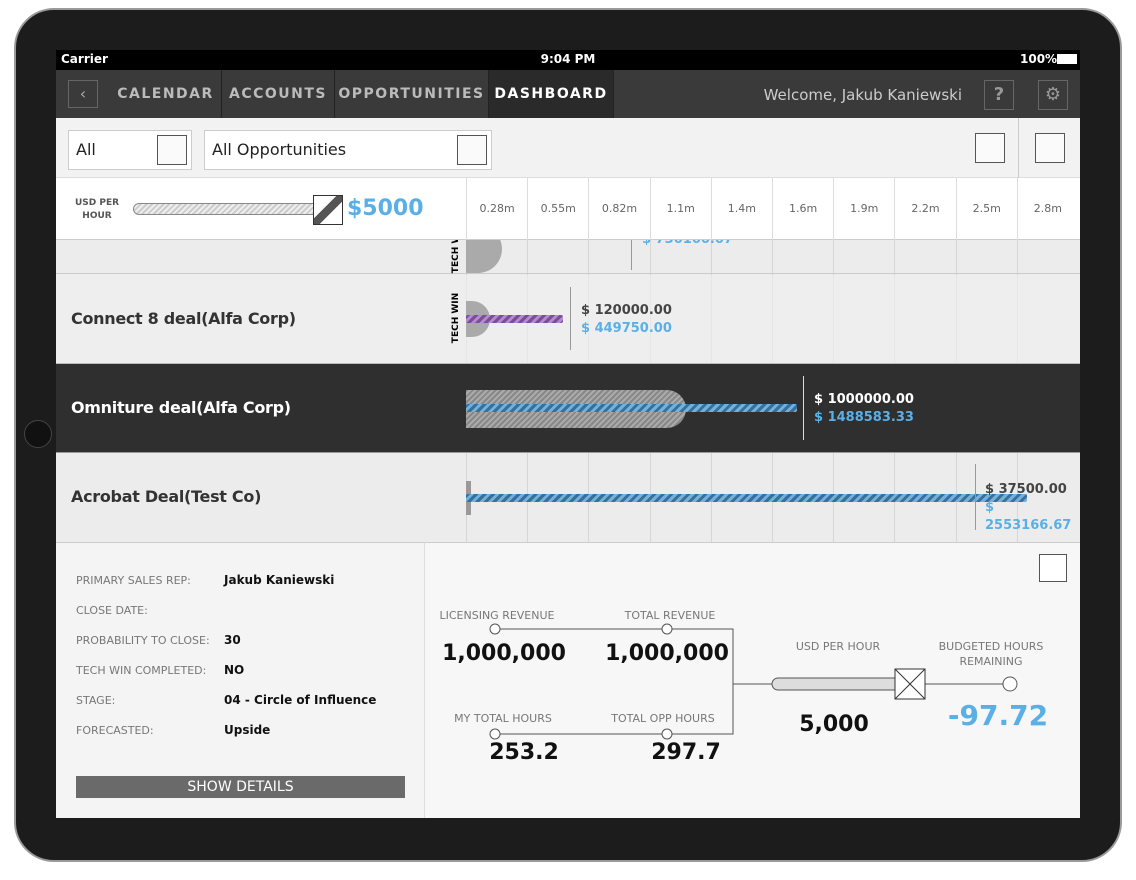  Describe the element at coordinates (166, 496) in the screenshot. I see `deal-name: Acrobat Deal(Test Co)` at that location.